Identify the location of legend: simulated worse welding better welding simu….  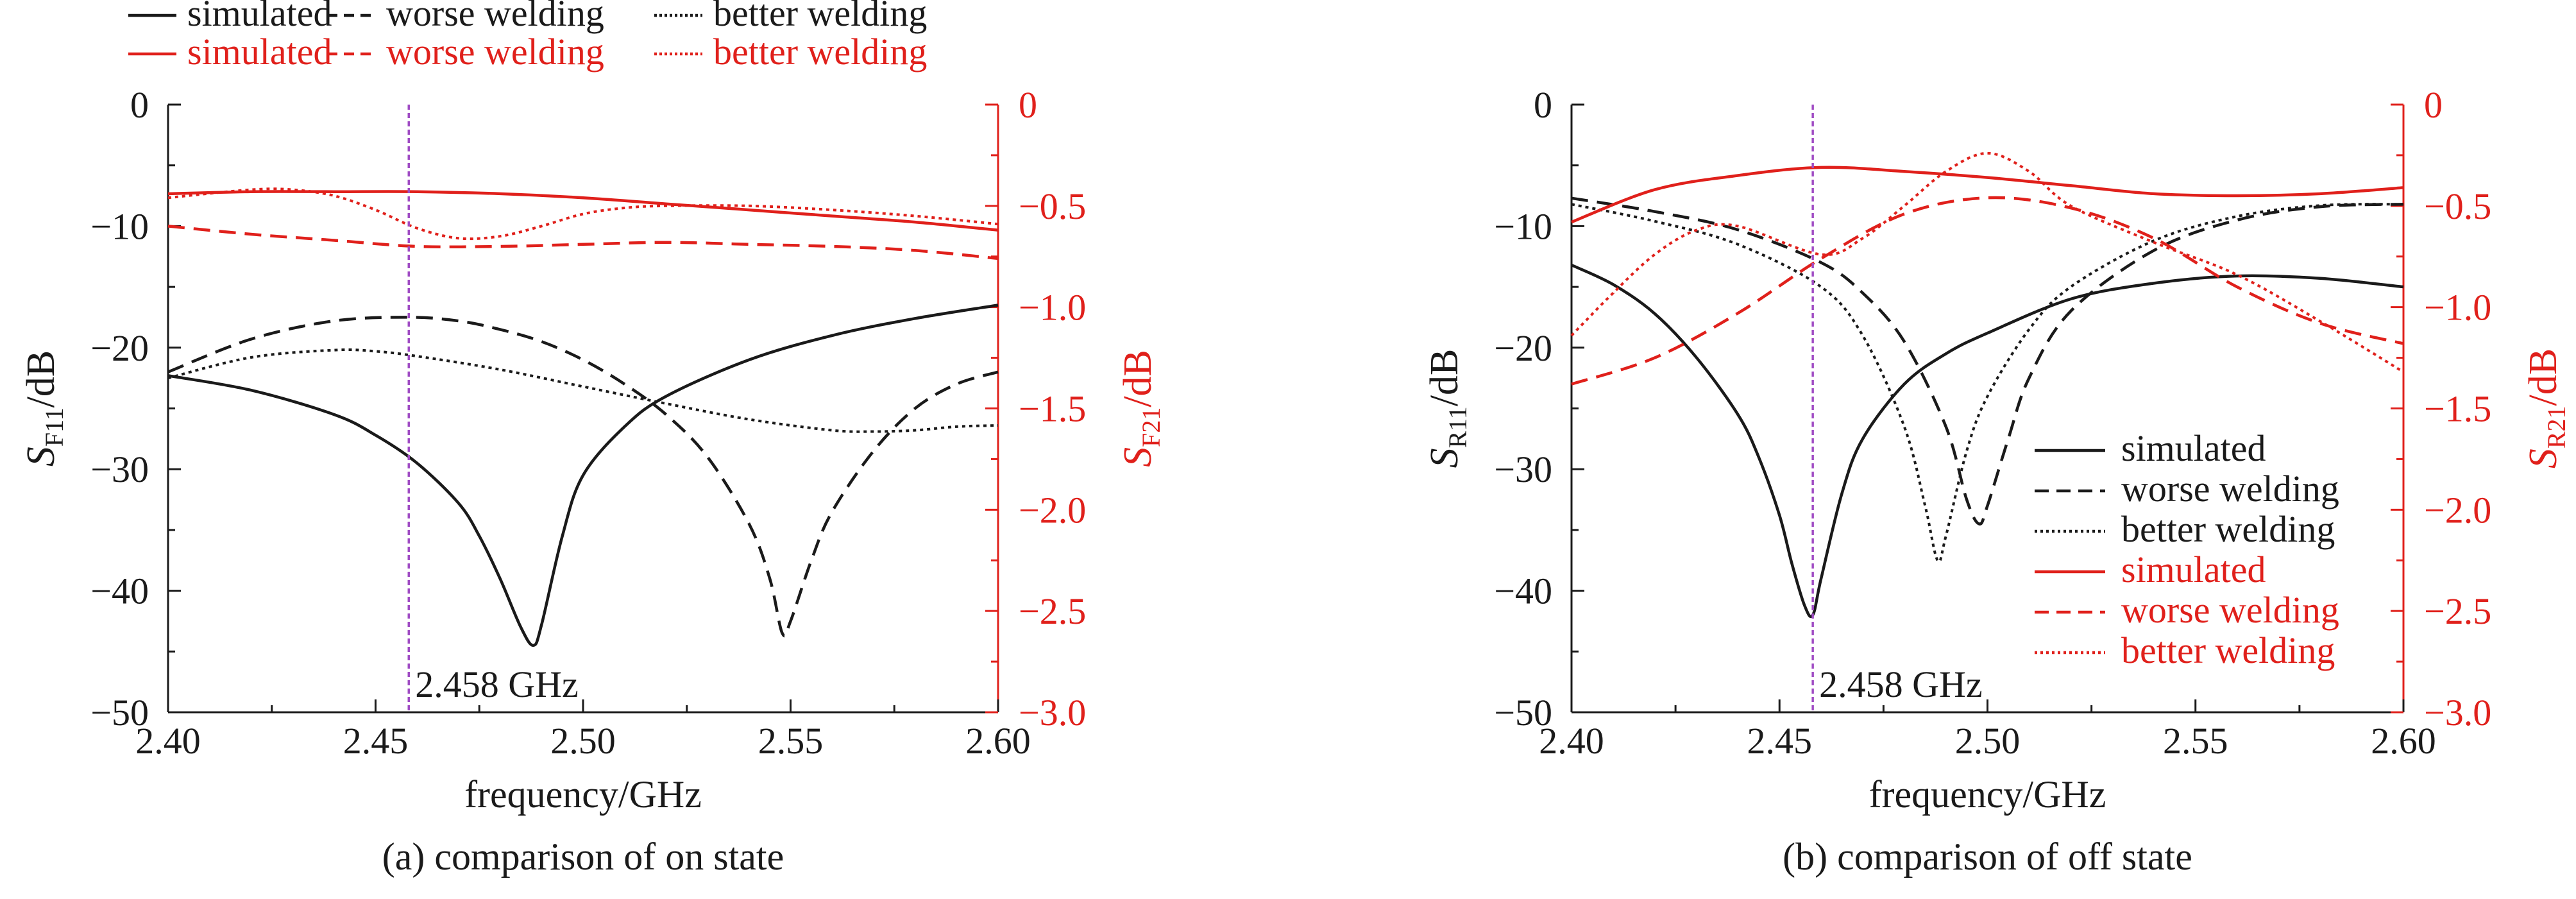
(527, 37).